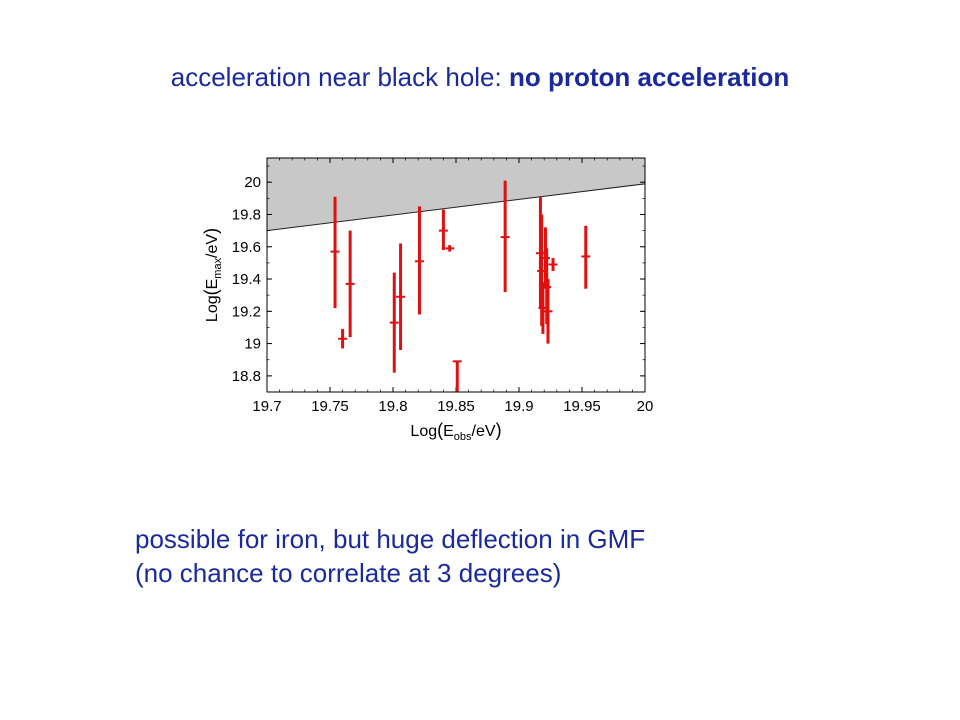  Describe the element at coordinates (252, 344) in the screenshot. I see `y-tick-label: 19` at that location.